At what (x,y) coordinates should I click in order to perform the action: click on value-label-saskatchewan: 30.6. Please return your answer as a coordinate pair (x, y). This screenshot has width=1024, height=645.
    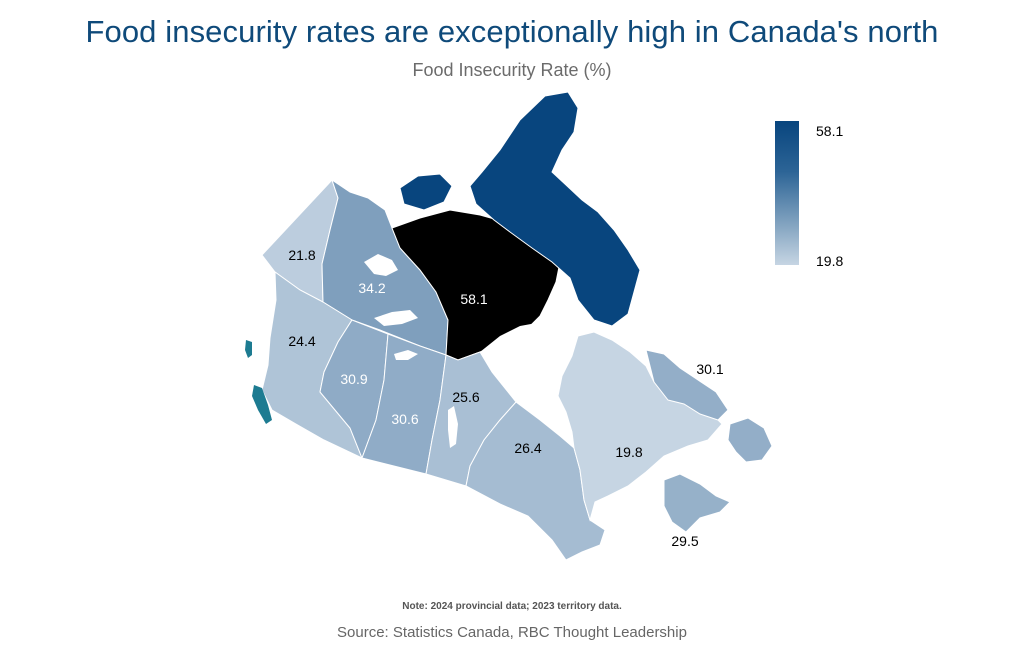
    Looking at the image, I should click on (404, 419).